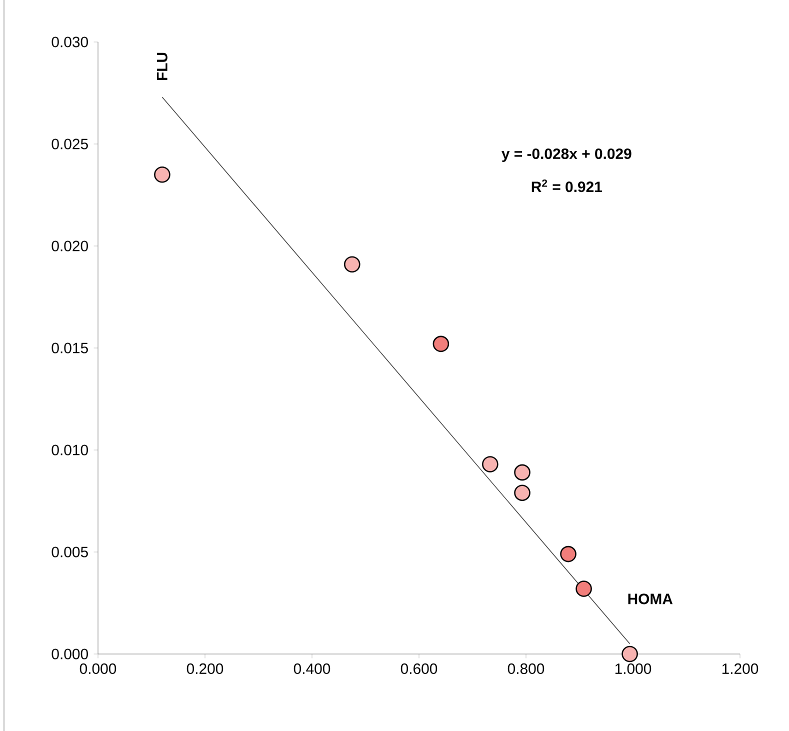 Image resolution: width=789 pixels, height=731 pixels. What do you see at coordinates (740, 668) in the screenshot?
I see `x-tick-label: 1.200` at bounding box center [740, 668].